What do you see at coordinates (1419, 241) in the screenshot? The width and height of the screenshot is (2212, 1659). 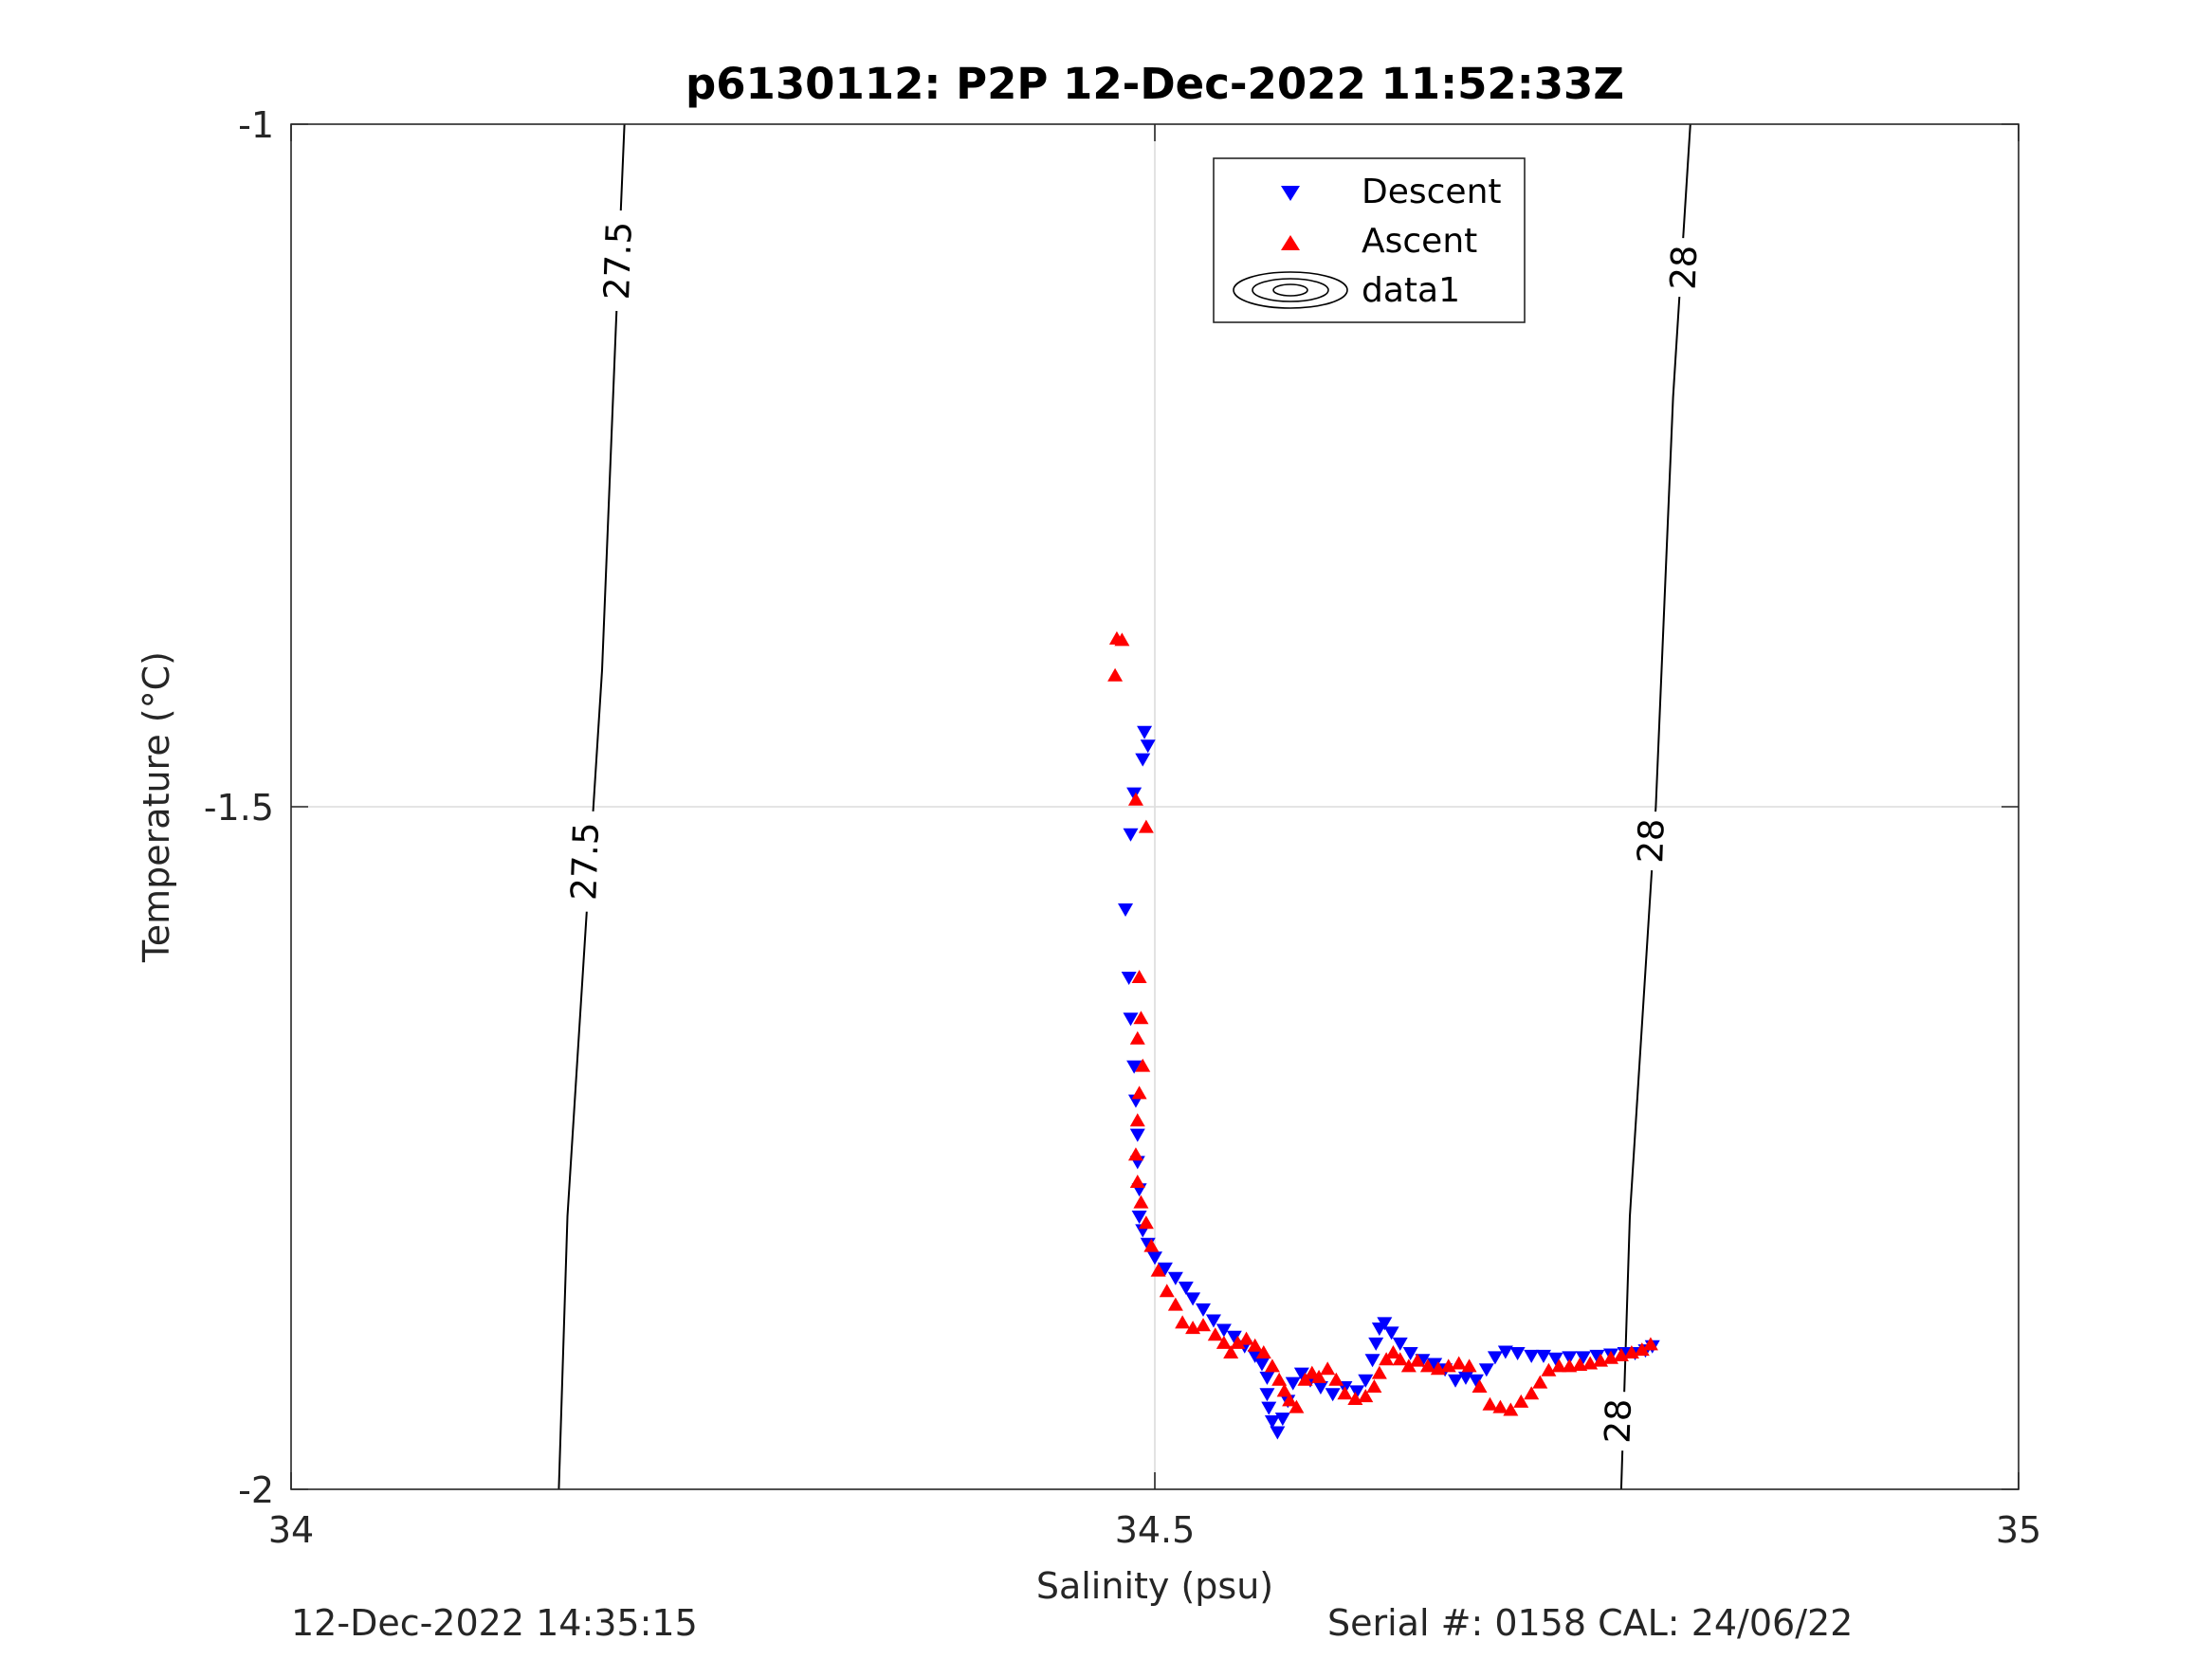 I see `legend-ascent-label: Ascent` at bounding box center [1419, 241].